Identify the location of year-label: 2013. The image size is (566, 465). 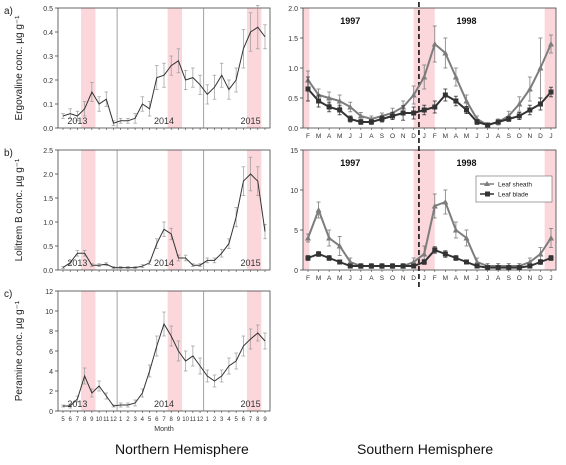
(77, 404).